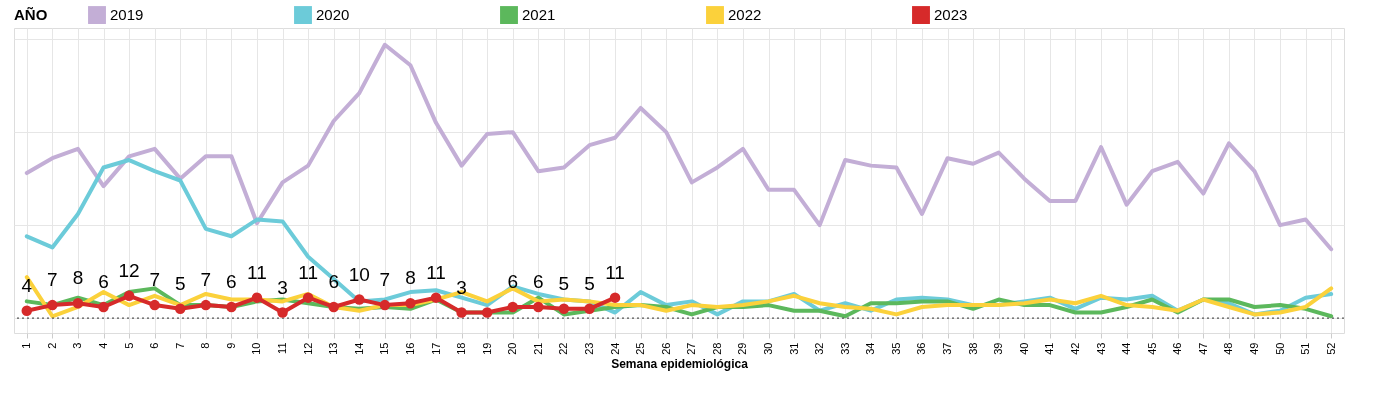 Image resolution: width=1384 pixels, height=407 pixels. I want to click on x-tick-label: 14, so click(358, 348).